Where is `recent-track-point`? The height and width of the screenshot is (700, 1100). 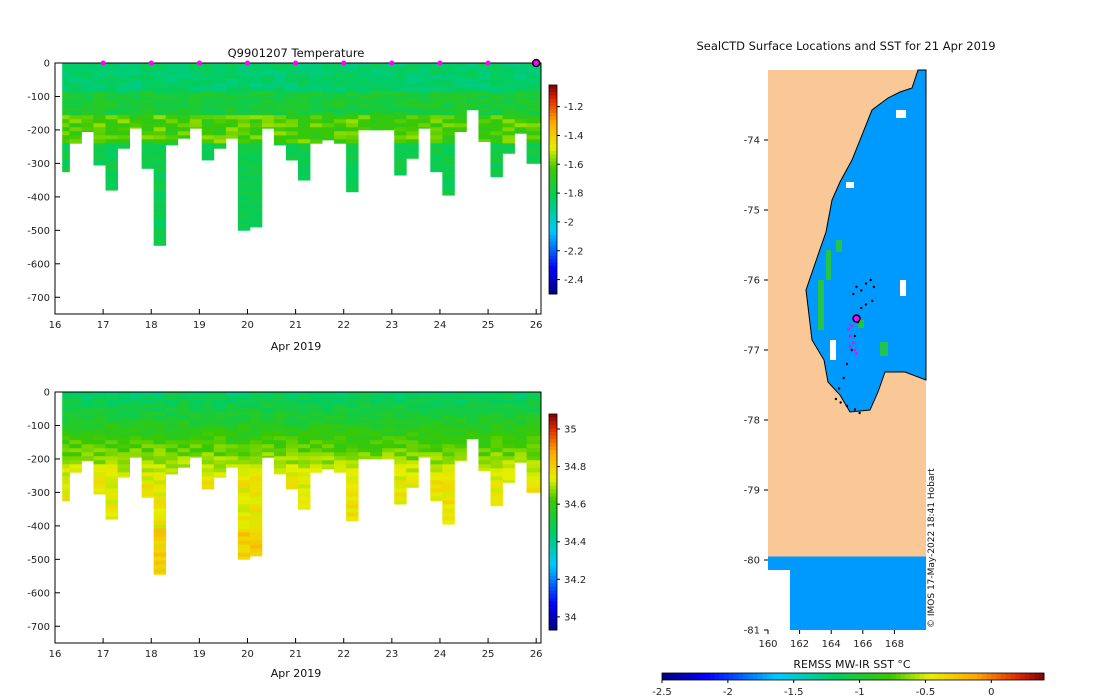
recent-track-point is located at coordinates (853, 343).